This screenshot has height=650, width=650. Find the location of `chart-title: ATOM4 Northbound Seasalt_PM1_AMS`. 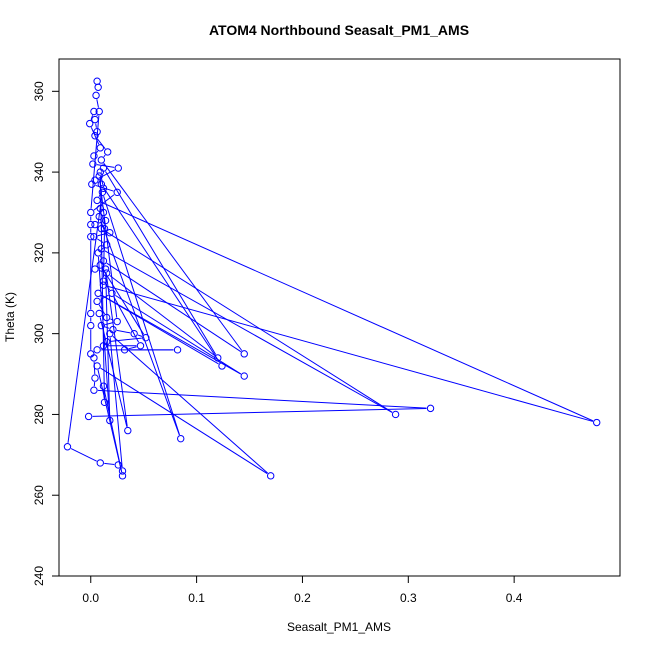

chart-title: ATOM4 Northbound Seasalt_PM1_AMS is located at coordinates (339, 30).